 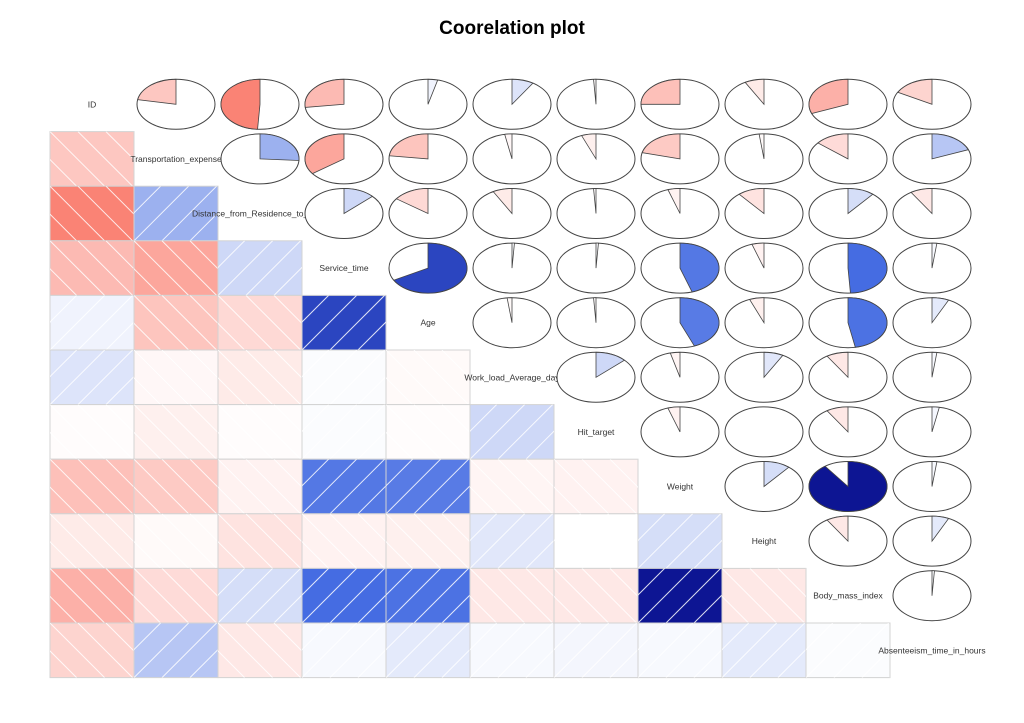 What do you see at coordinates (512, 377) in the screenshot?
I see `diagonal-label: Work_load_Average_day` at bounding box center [512, 377].